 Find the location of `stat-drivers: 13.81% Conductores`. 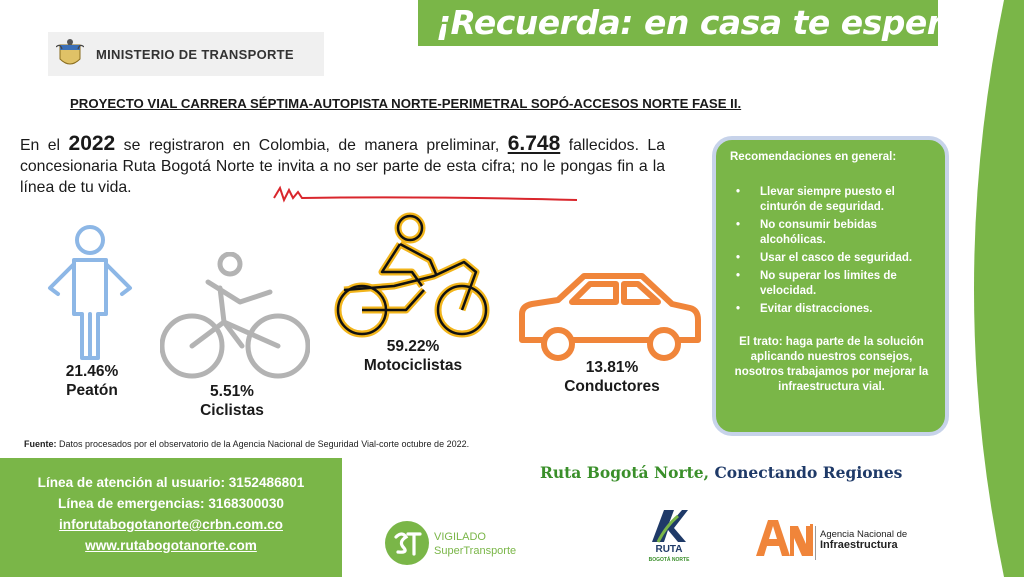

stat-drivers: 13.81% Conductores is located at coordinates (612, 377).